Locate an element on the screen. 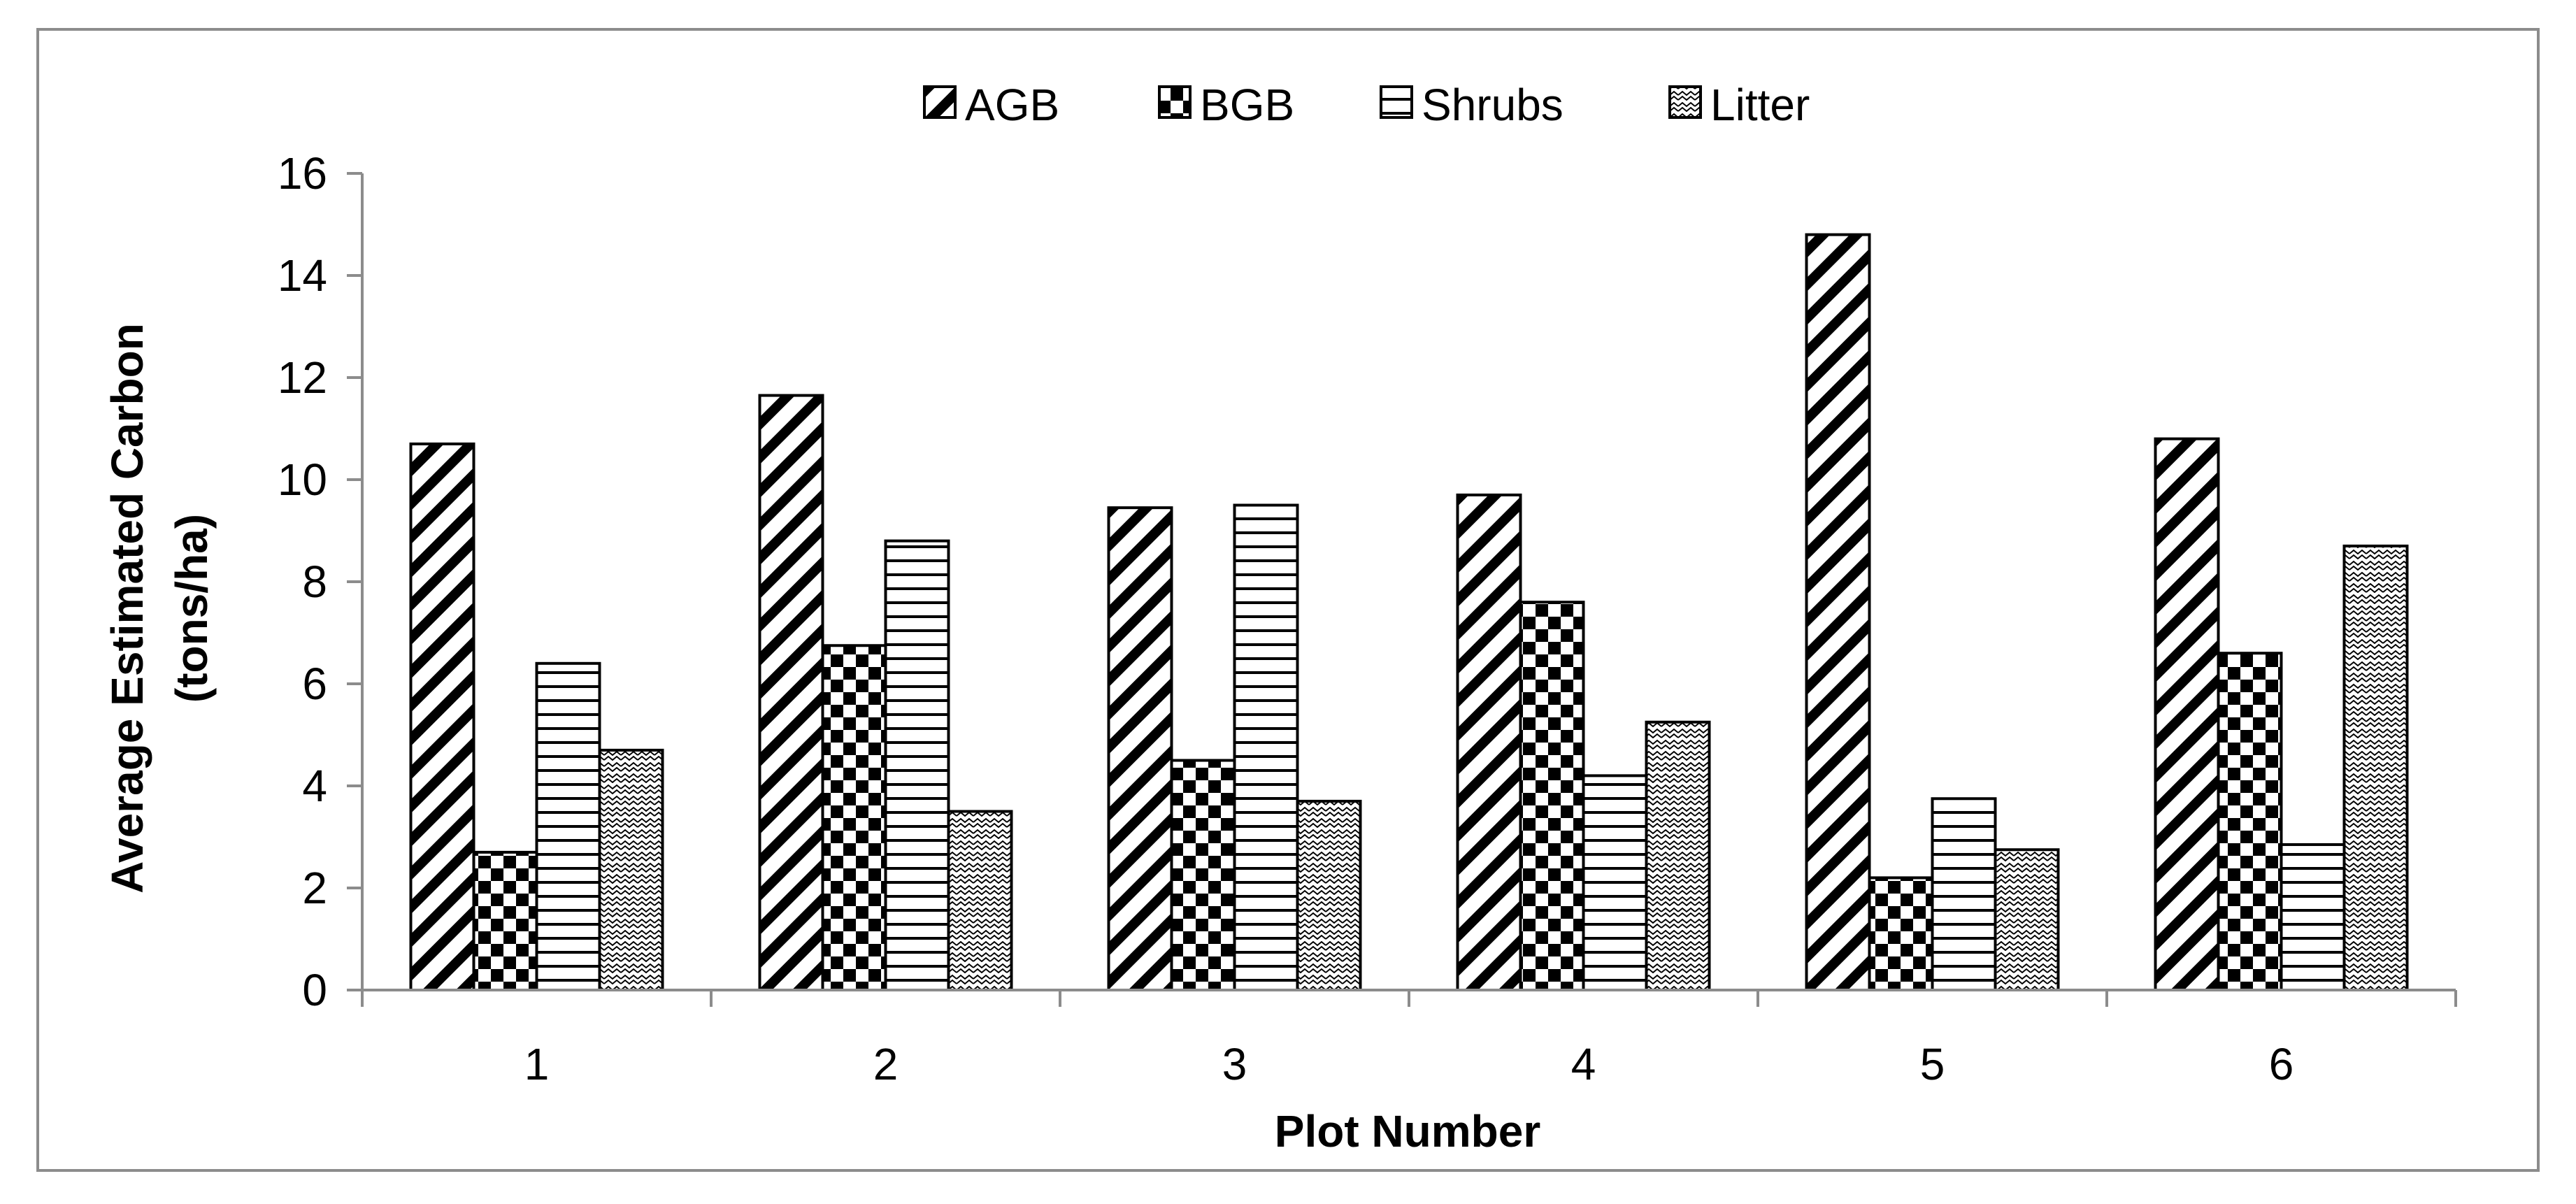  legend-item-bgb: BGB is located at coordinates (1226, 105).